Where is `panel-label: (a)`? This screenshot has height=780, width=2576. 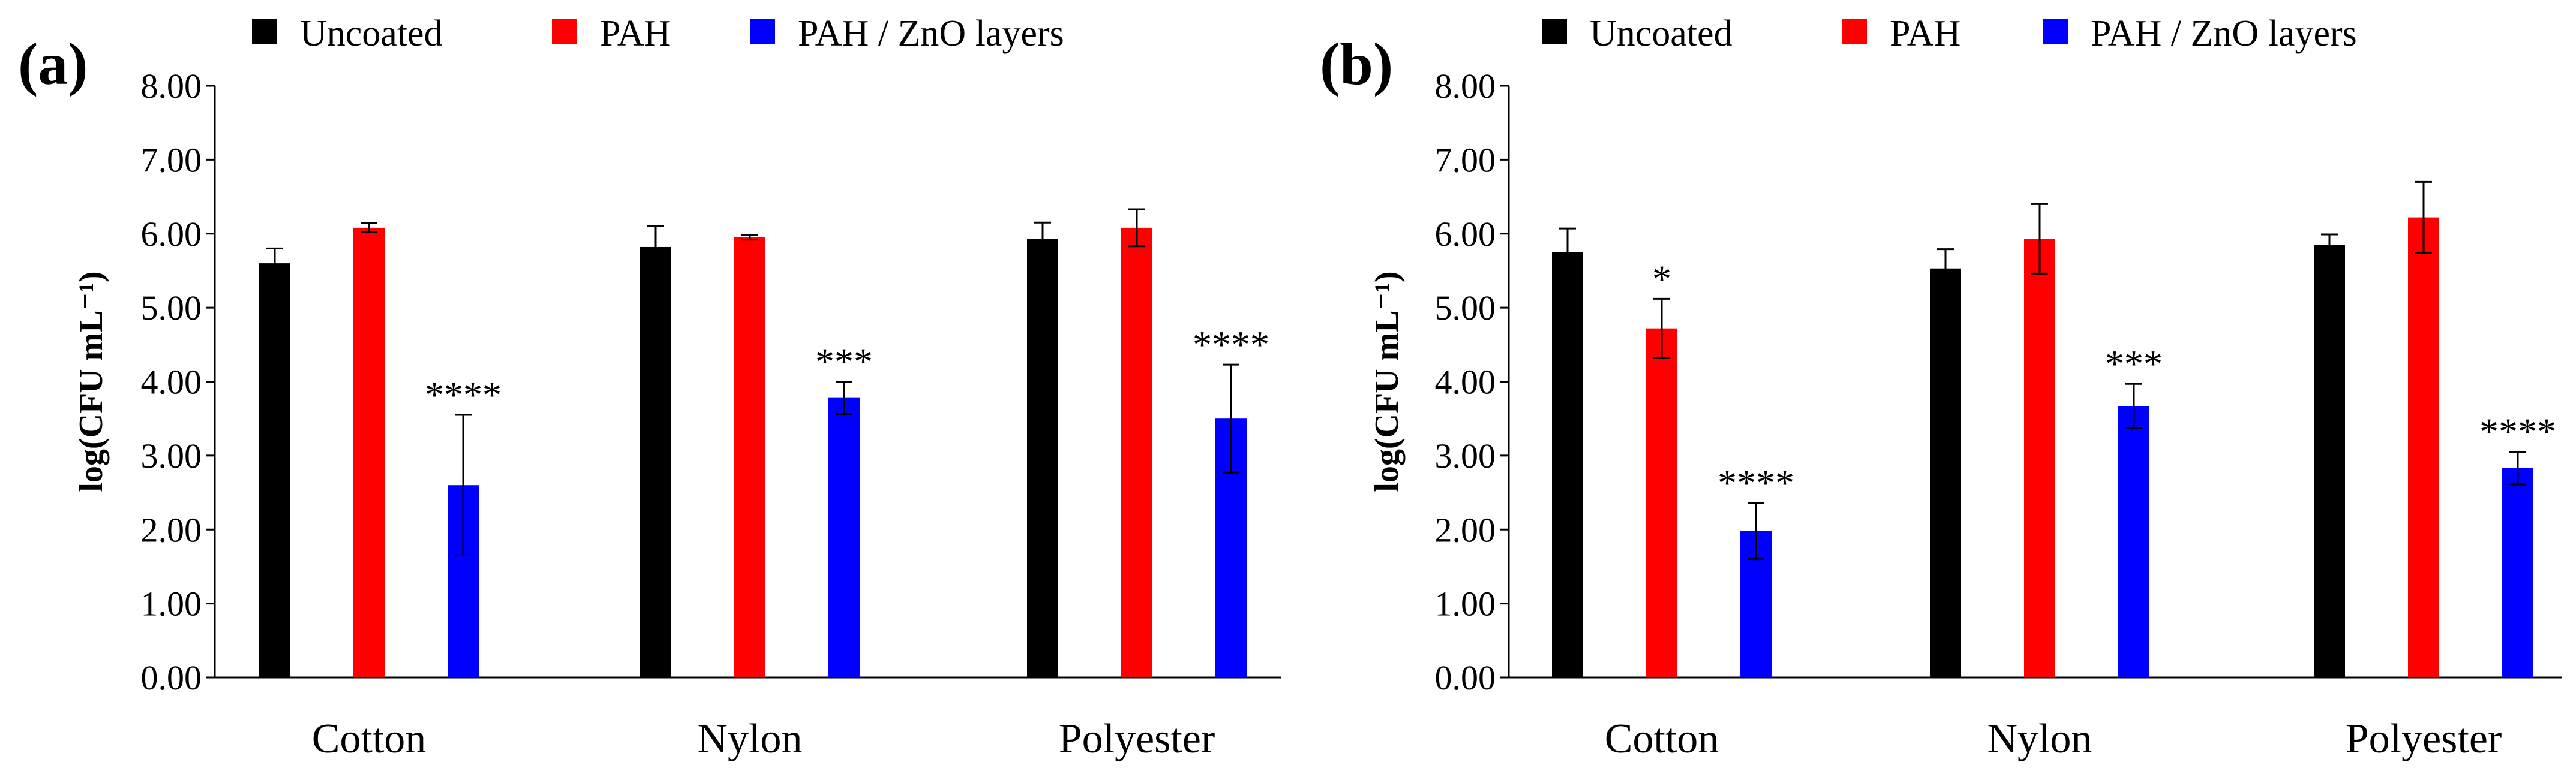 panel-label: (a) is located at coordinates (53, 64).